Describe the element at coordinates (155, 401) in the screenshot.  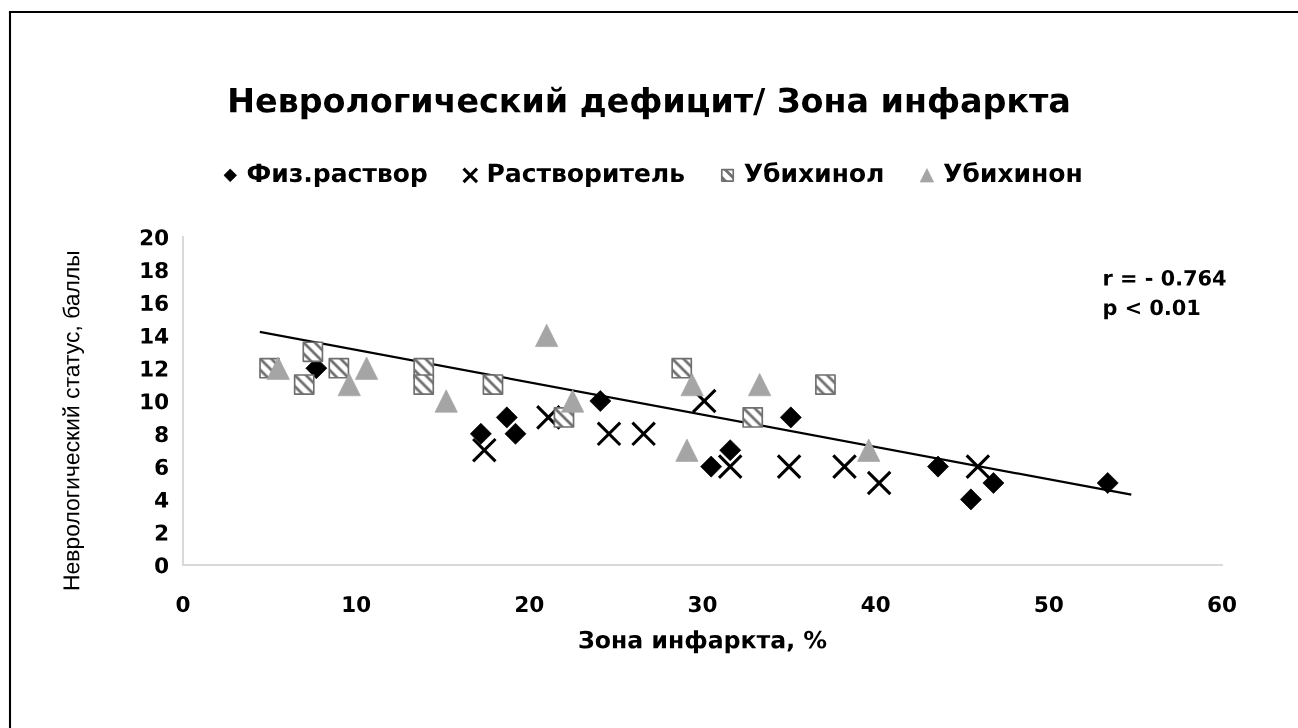
I see `y-tick-label: 10` at that location.